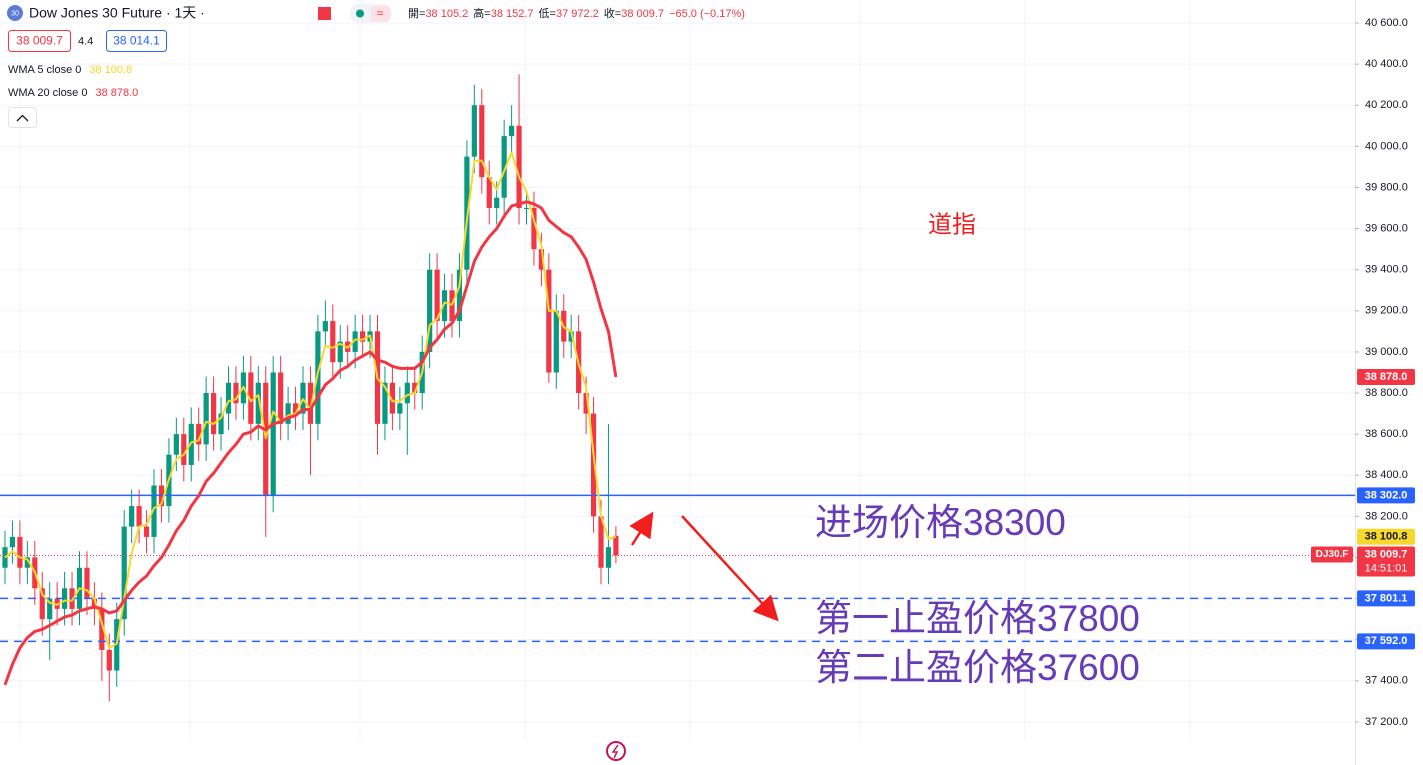 This screenshot has width=1423, height=765. What do you see at coordinates (1386, 105) in the screenshot?
I see `y-tick-label: 40 200.0` at bounding box center [1386, 105].